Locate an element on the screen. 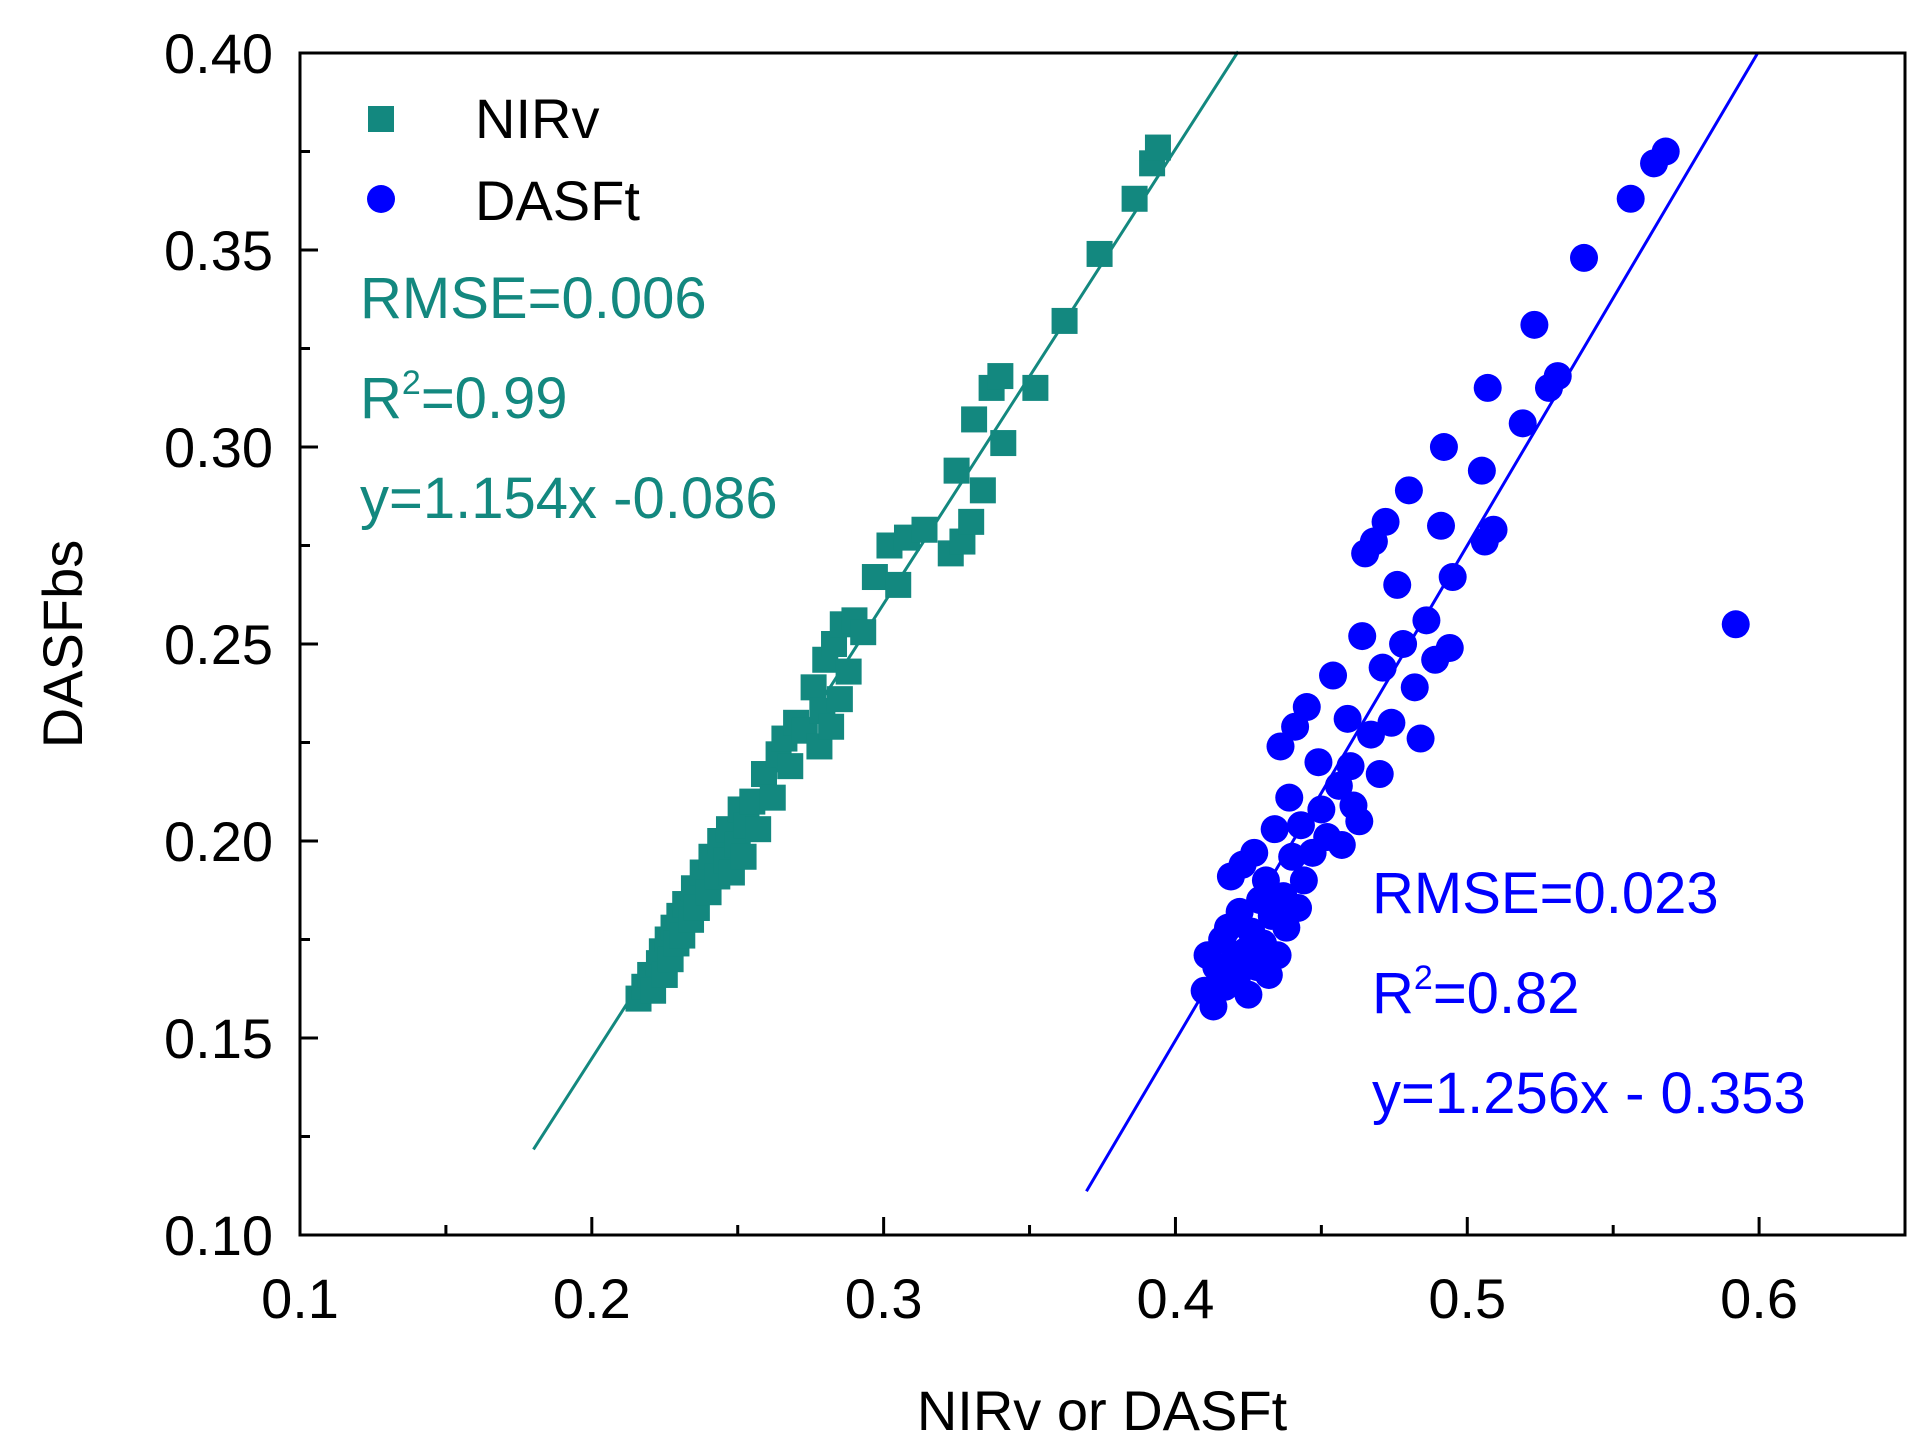  y-tick-label: 0.25 is located at coordinates (218, 644).